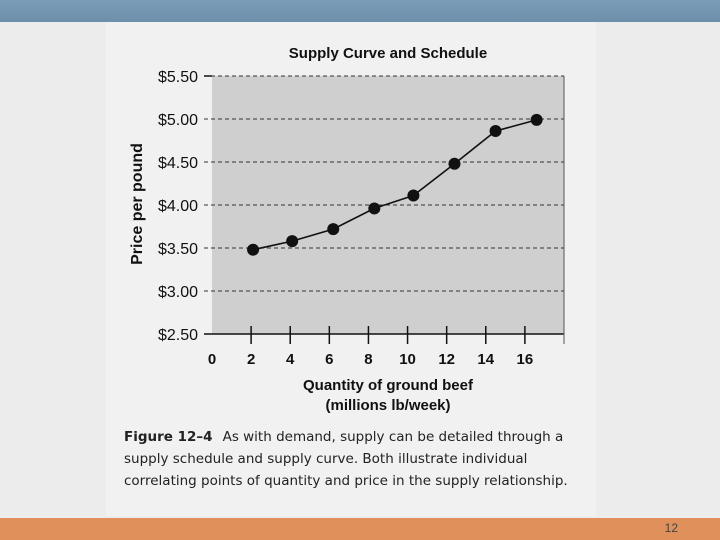 Image resolution: width=720 pixels, height=540 pixels. Describe the element at coordinates (485, 359) in the screenshot. I see `x-tick-label: 14` at that location.